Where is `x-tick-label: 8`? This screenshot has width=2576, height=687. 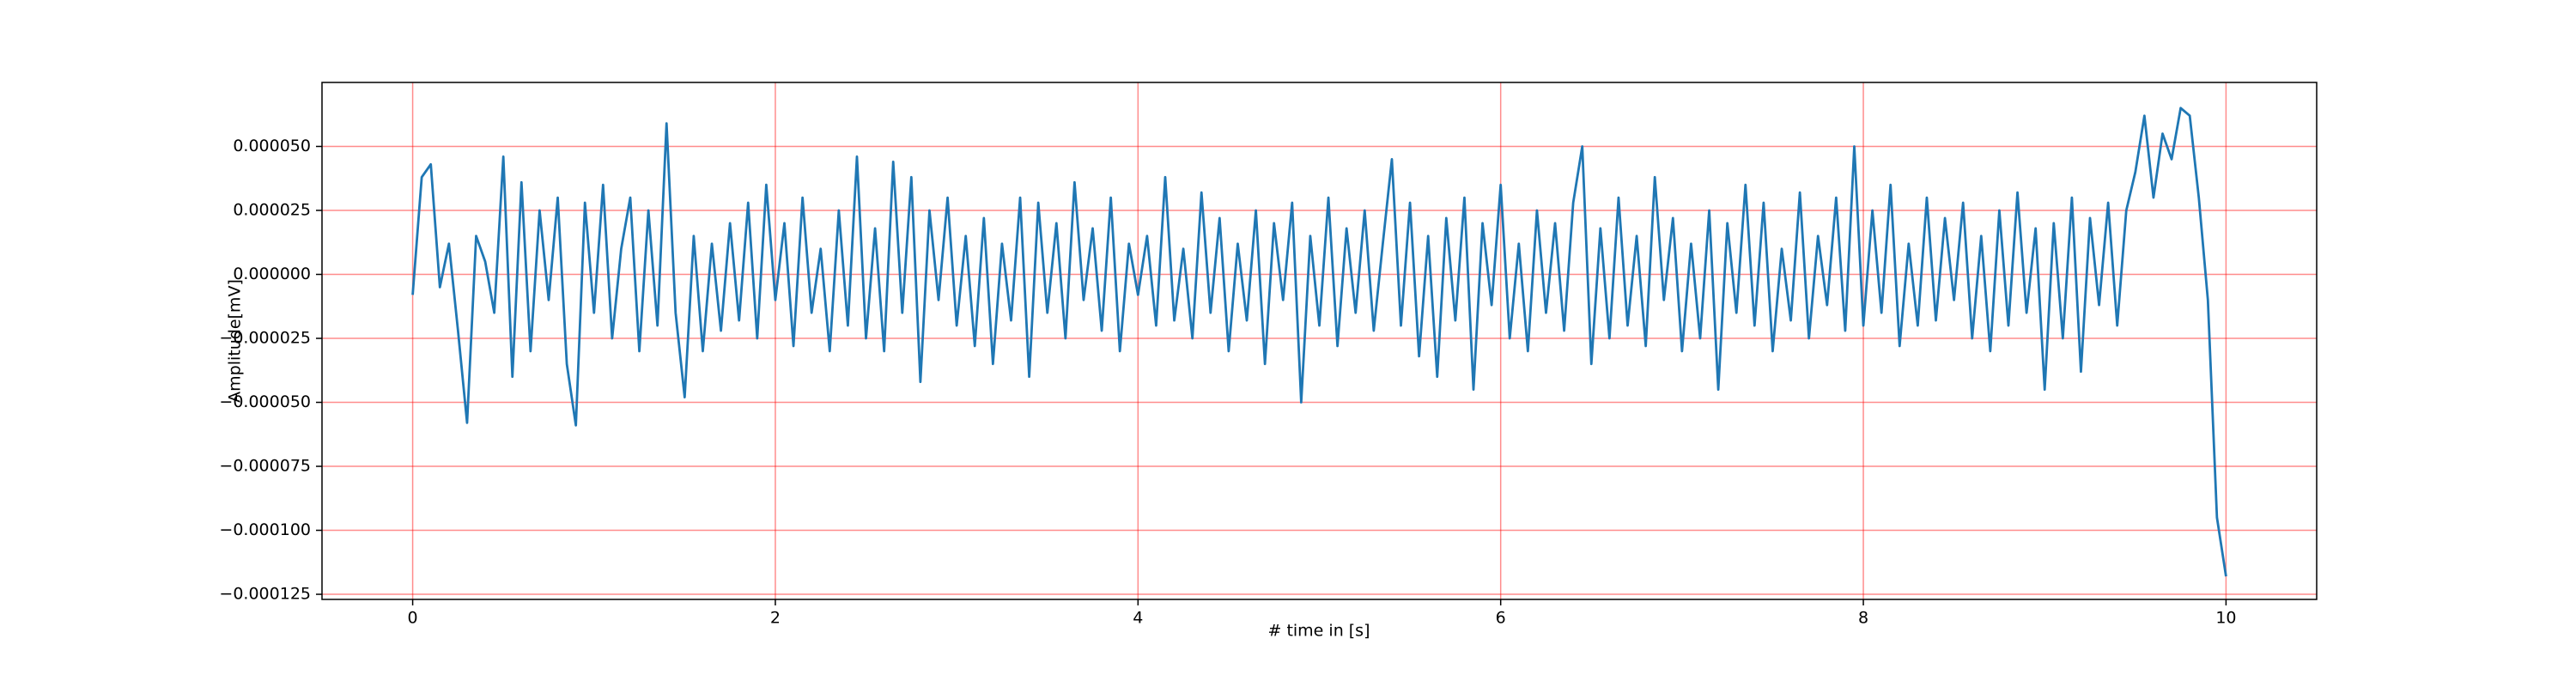
x-tick-label: 8 is located at coordinates (1863, 618).